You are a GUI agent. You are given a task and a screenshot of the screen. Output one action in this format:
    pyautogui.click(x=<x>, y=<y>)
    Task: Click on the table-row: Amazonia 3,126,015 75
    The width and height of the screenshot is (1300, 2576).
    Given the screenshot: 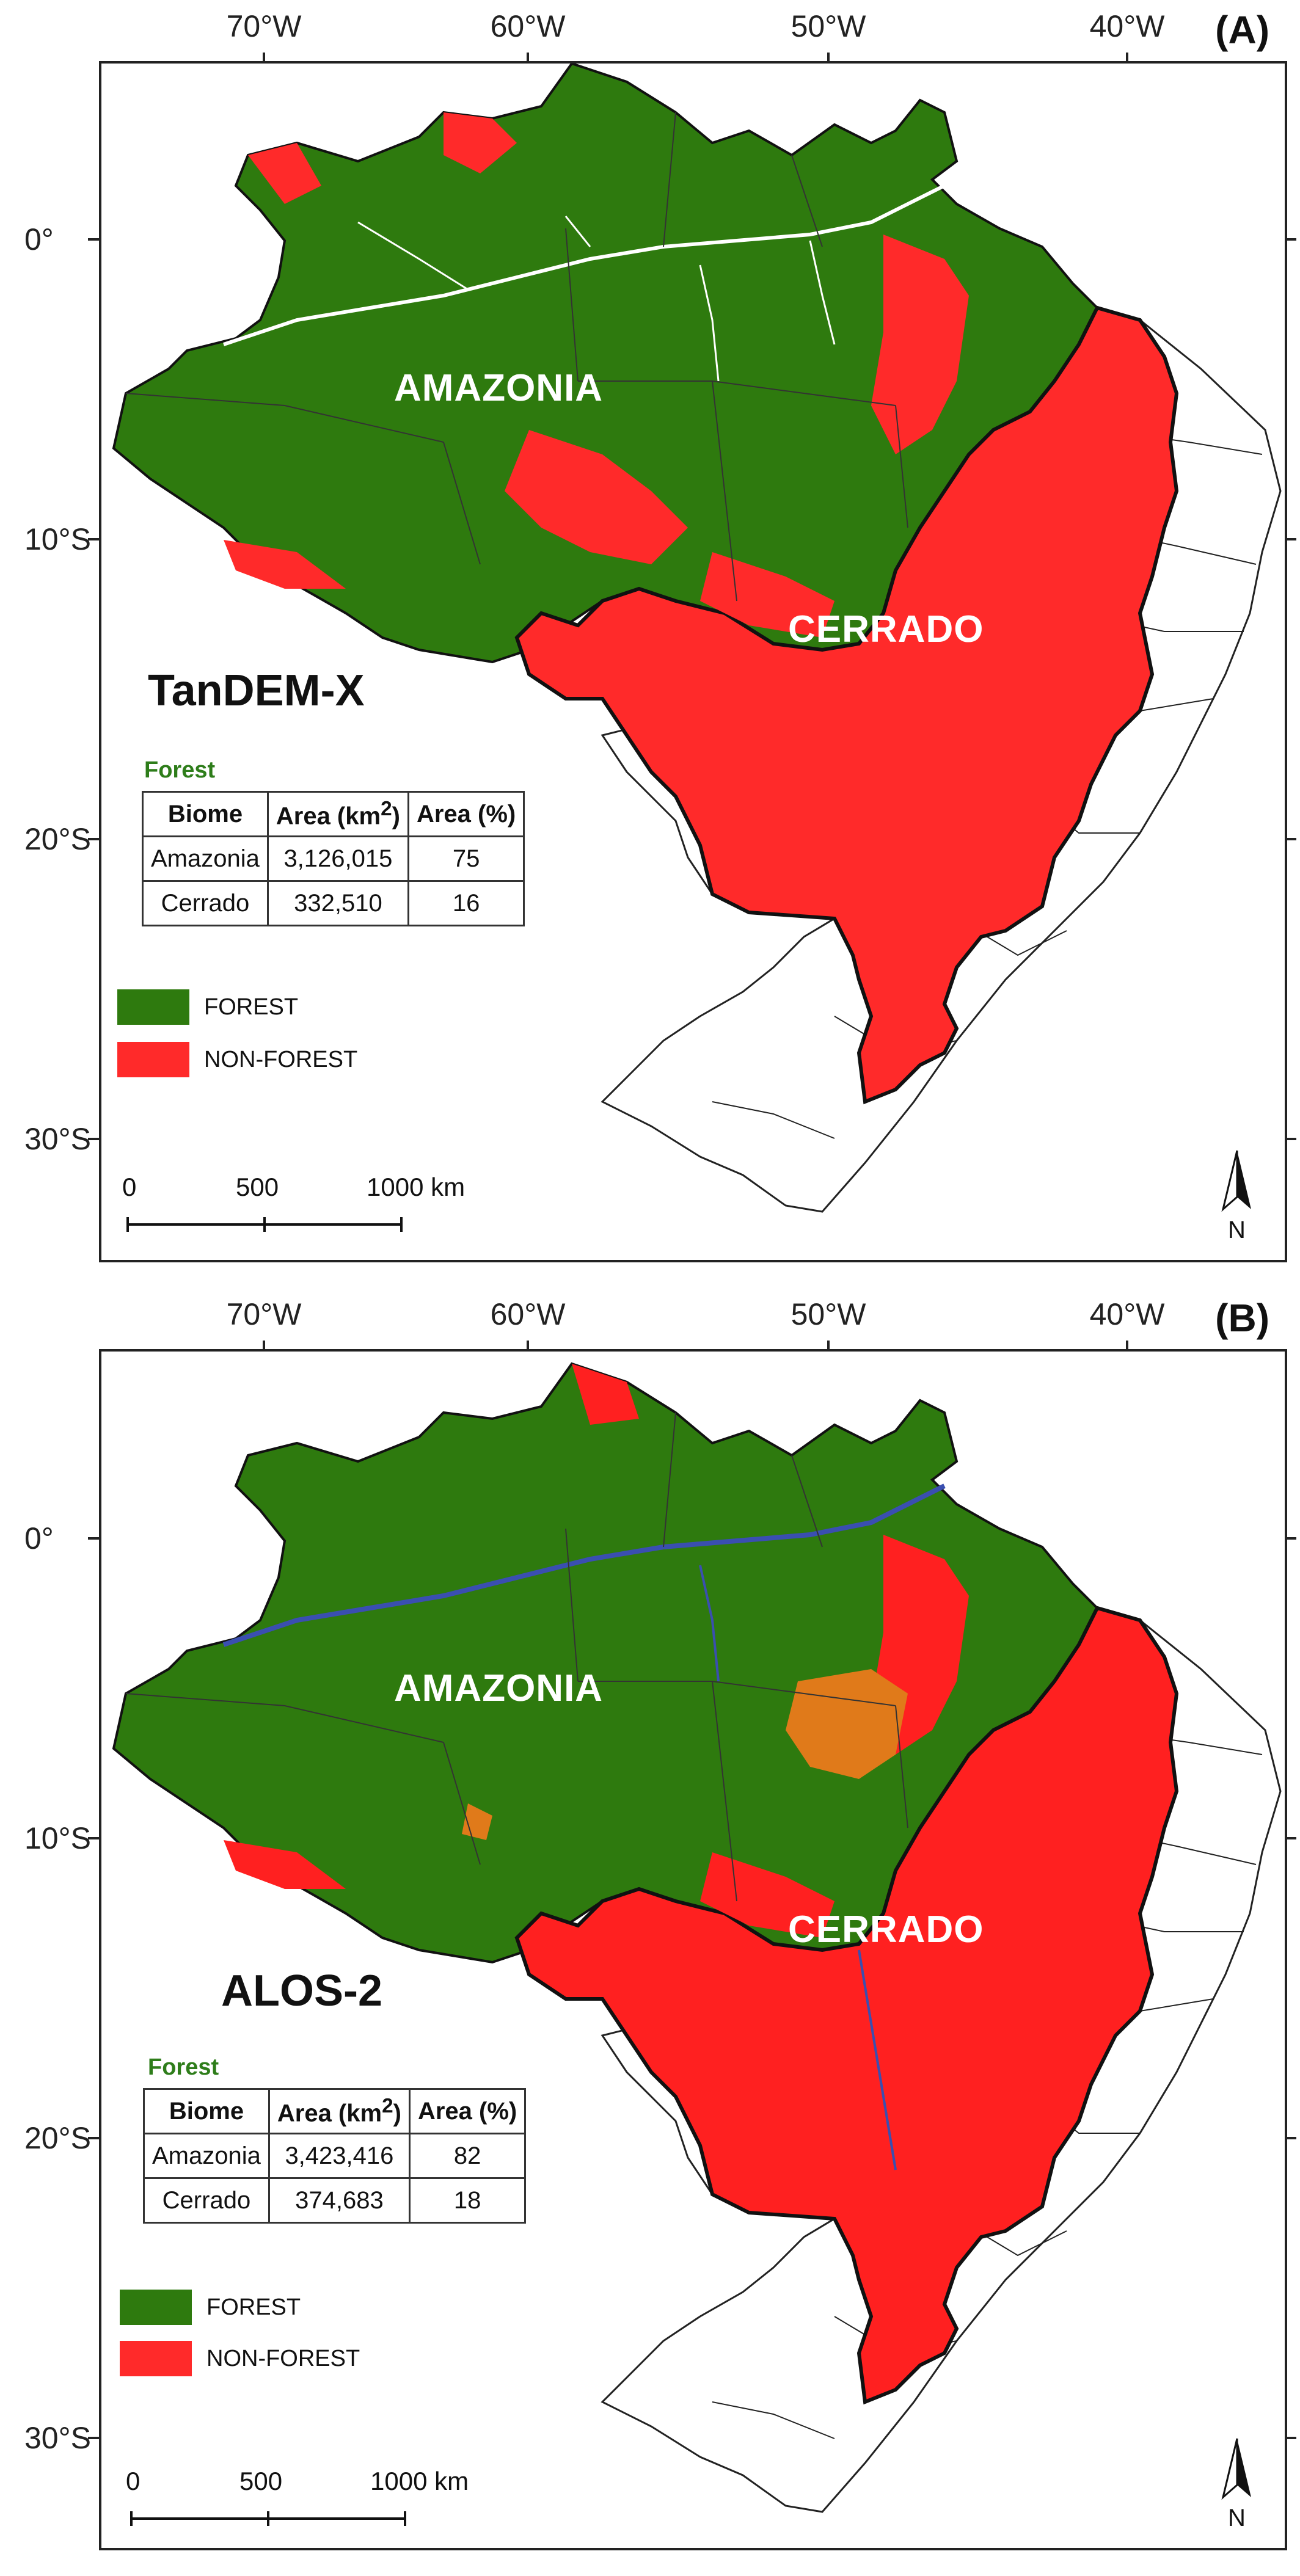 What is the action you would take?
    pyautogui.click(x=333, y=858)
    